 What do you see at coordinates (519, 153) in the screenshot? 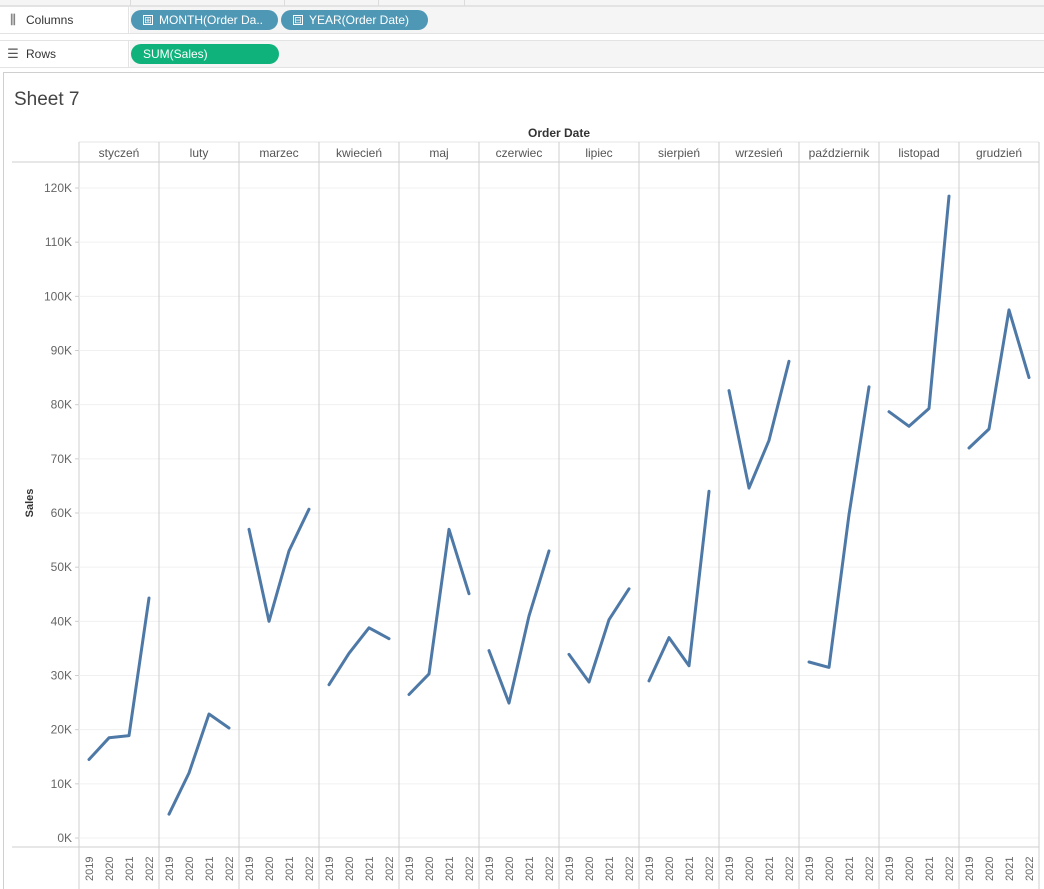
I see `month-header: czerwiec` at bounding box center [519, 153].